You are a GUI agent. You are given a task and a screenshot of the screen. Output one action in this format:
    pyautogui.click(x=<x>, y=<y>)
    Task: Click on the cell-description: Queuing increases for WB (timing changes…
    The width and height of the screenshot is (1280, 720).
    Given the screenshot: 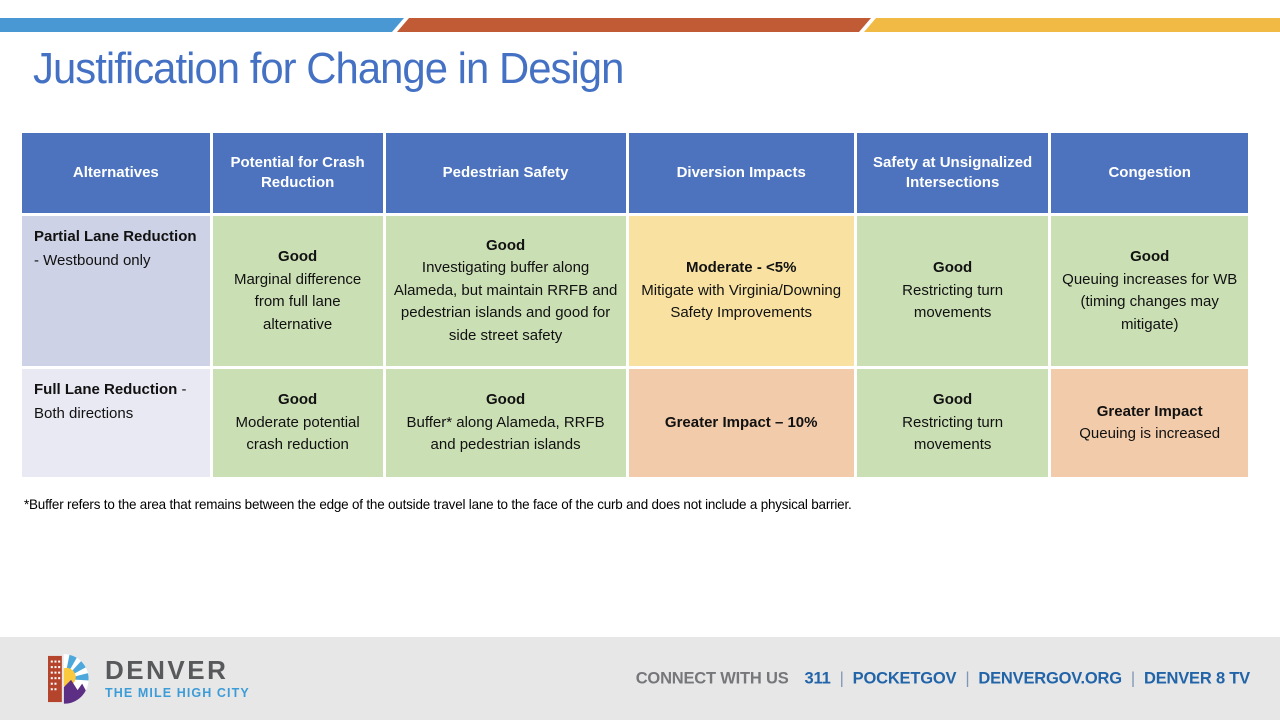 What is the action you would take?
    pyautogui.click(x=1150, y=301)
    